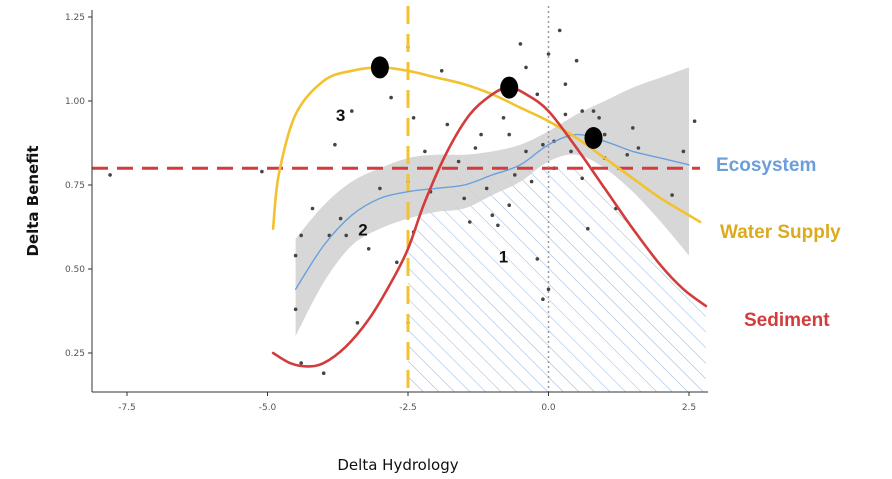  Describe the element at coordinates (75, 186) in the screenshot. I see `y-tick-label: 0.75` at that location.